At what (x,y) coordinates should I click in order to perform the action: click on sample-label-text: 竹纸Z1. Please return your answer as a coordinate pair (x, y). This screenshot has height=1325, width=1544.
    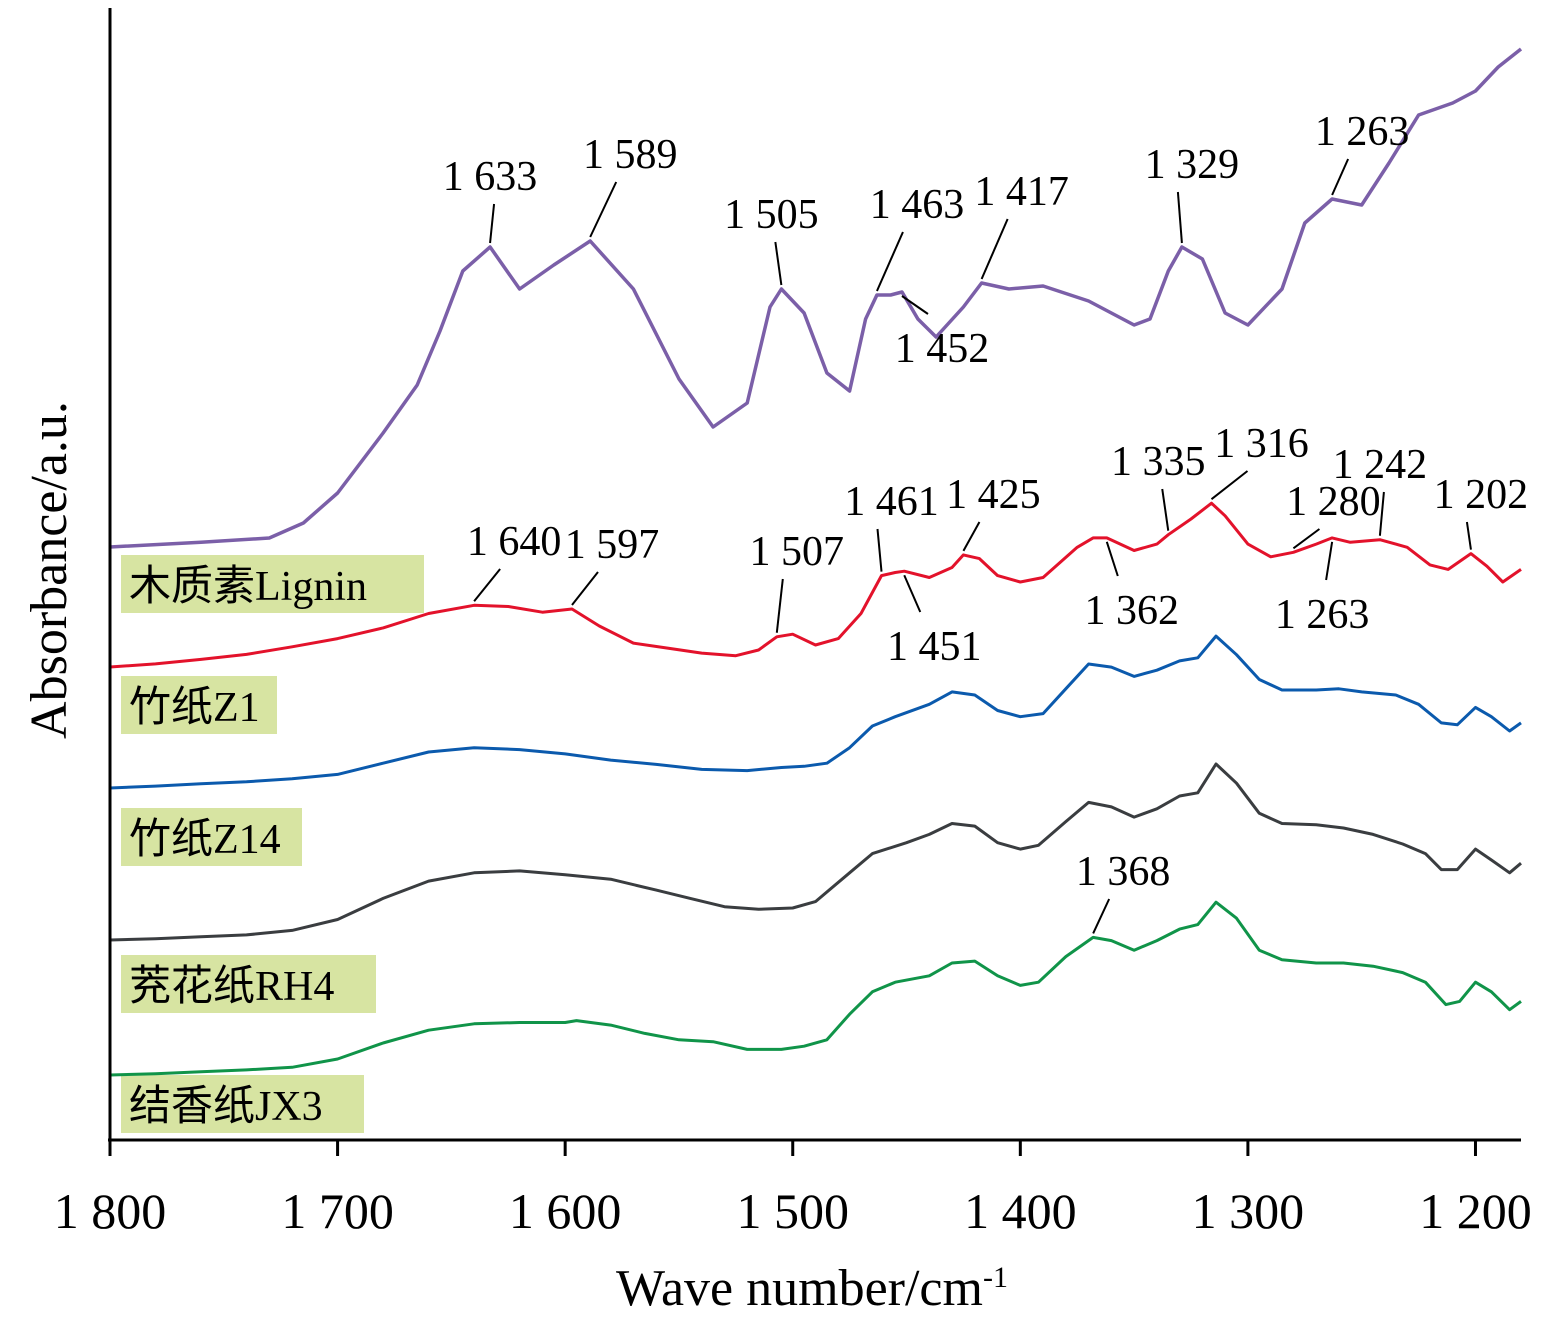
    Looking at the image, I should click on (194, 708).